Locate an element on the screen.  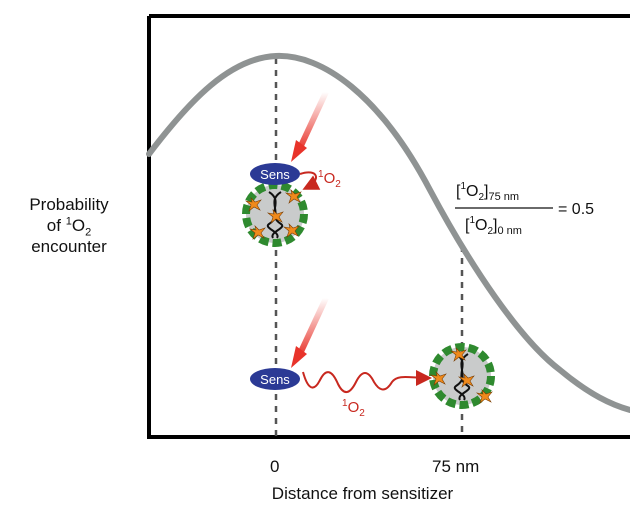
x-tick-75: 75 nm is located at coordinates (456, 466).